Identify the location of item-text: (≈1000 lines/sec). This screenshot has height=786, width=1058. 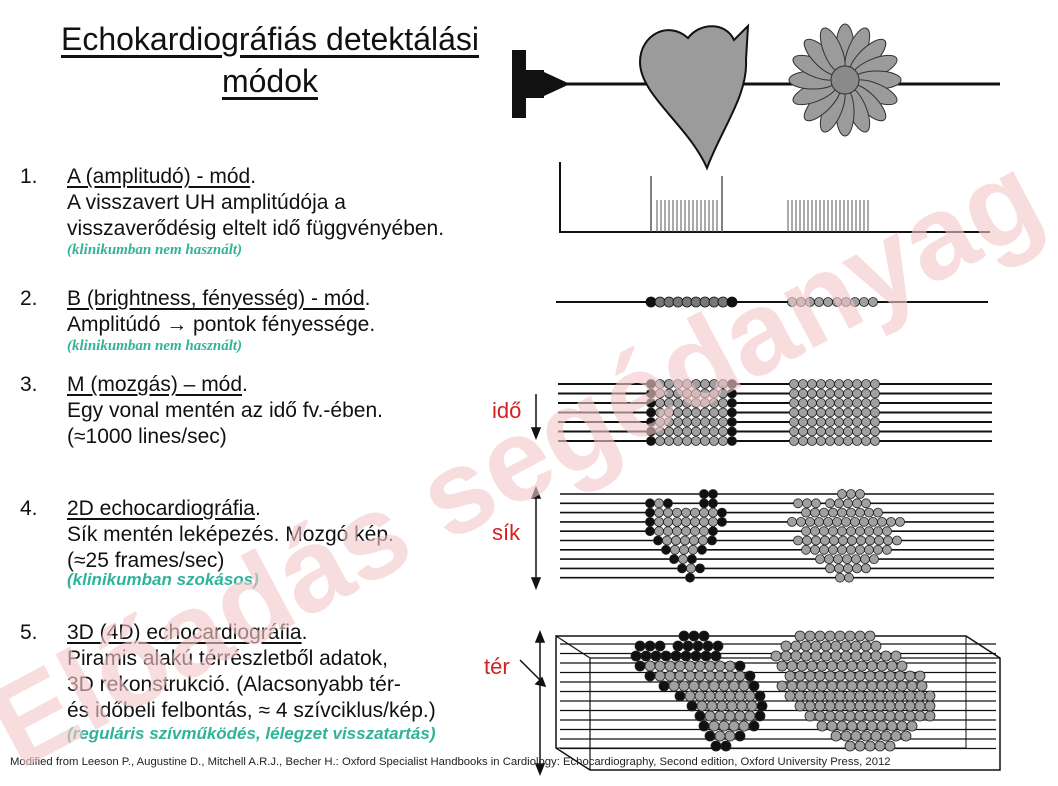
(147, 436).